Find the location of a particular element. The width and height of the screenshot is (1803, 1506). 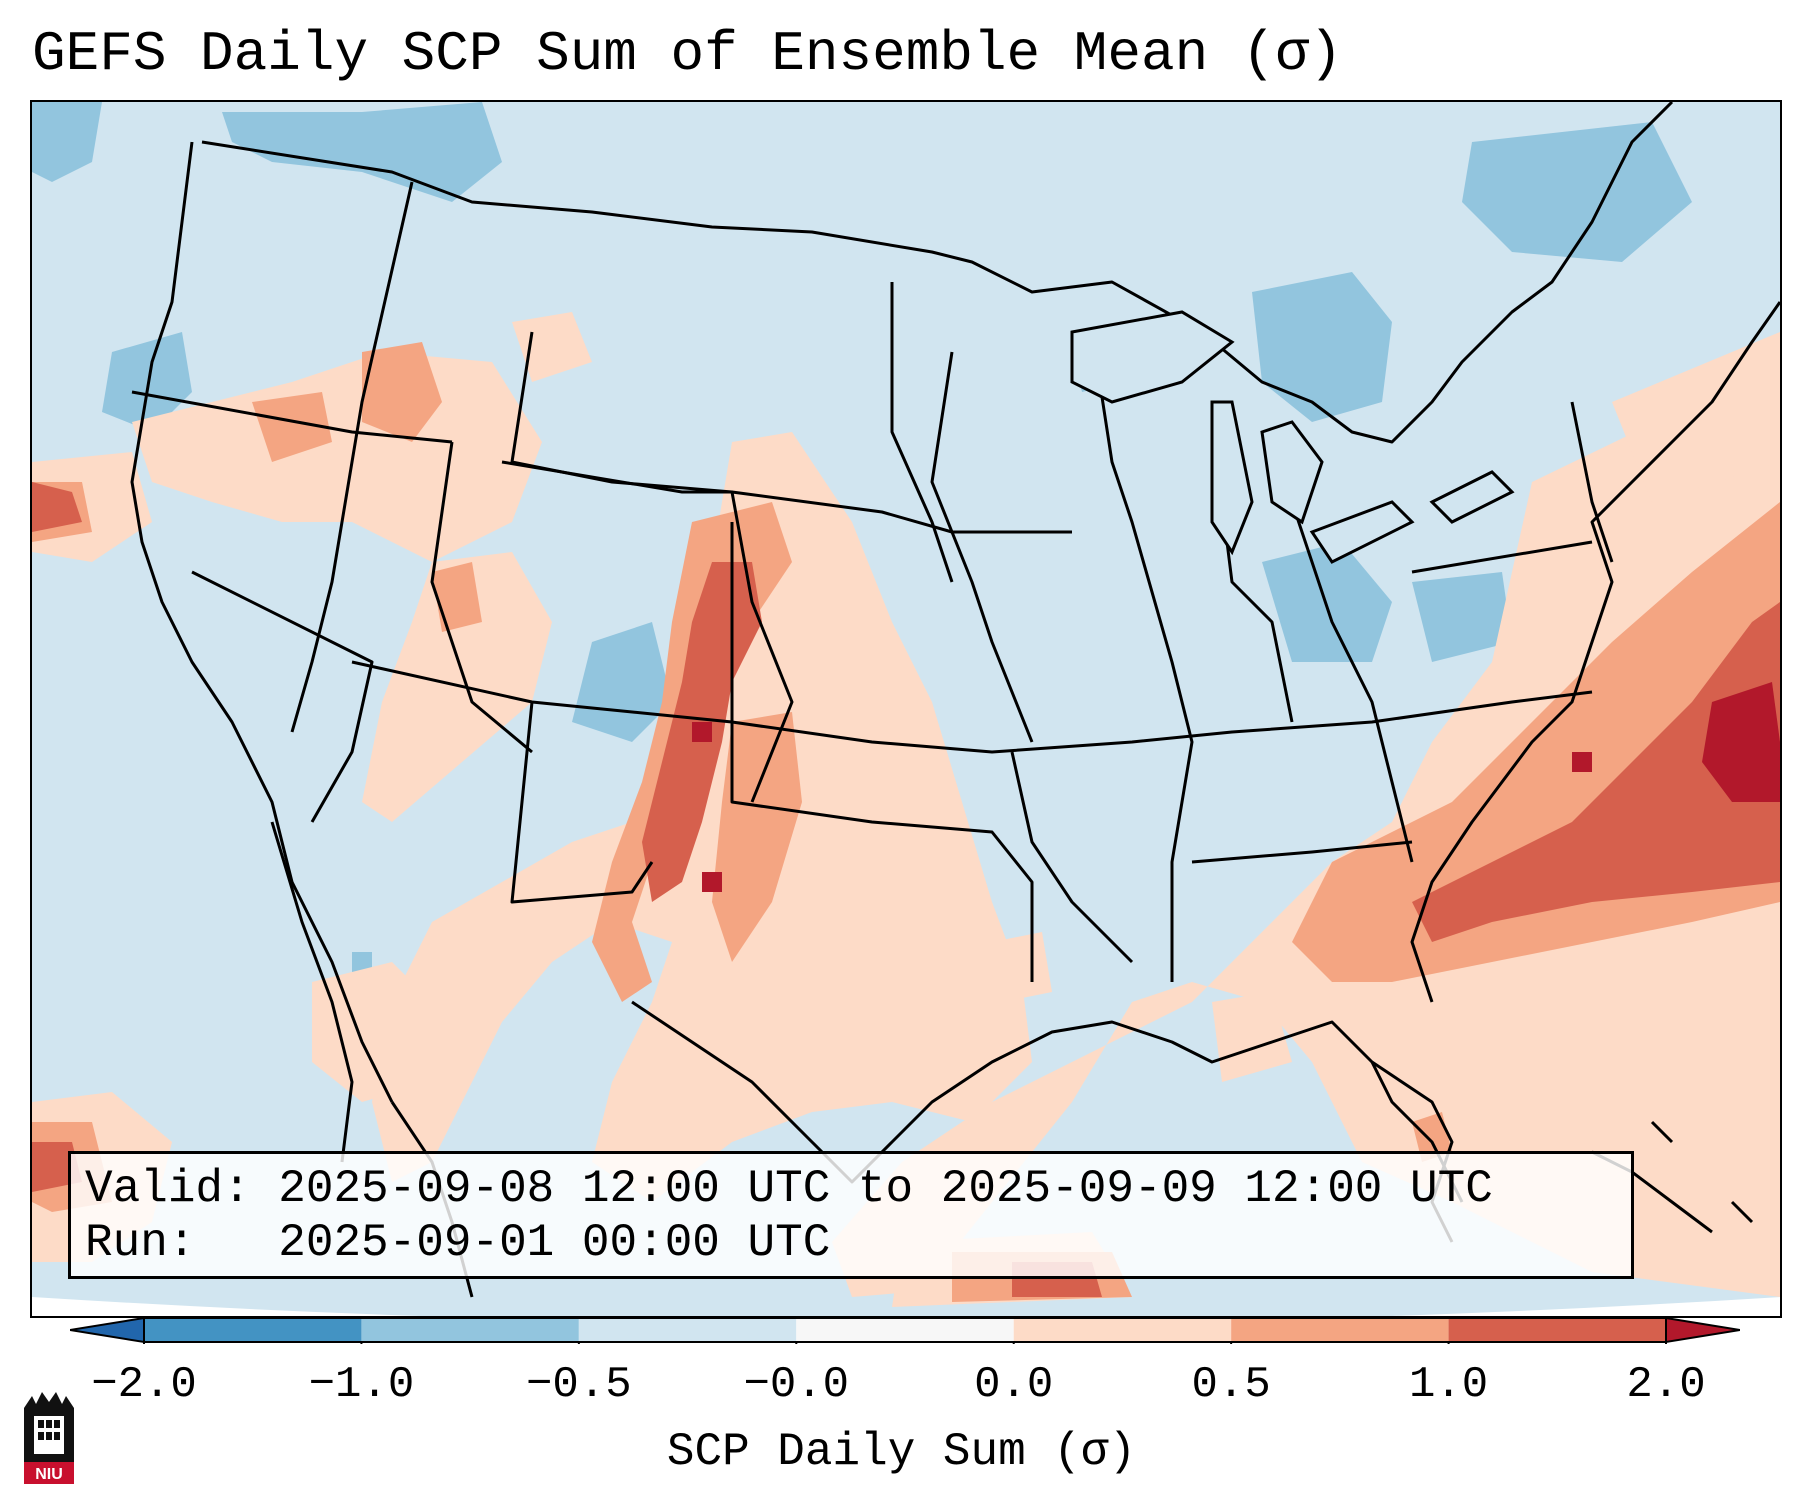

colorbar-outline is located at coordinates (905, 1330).